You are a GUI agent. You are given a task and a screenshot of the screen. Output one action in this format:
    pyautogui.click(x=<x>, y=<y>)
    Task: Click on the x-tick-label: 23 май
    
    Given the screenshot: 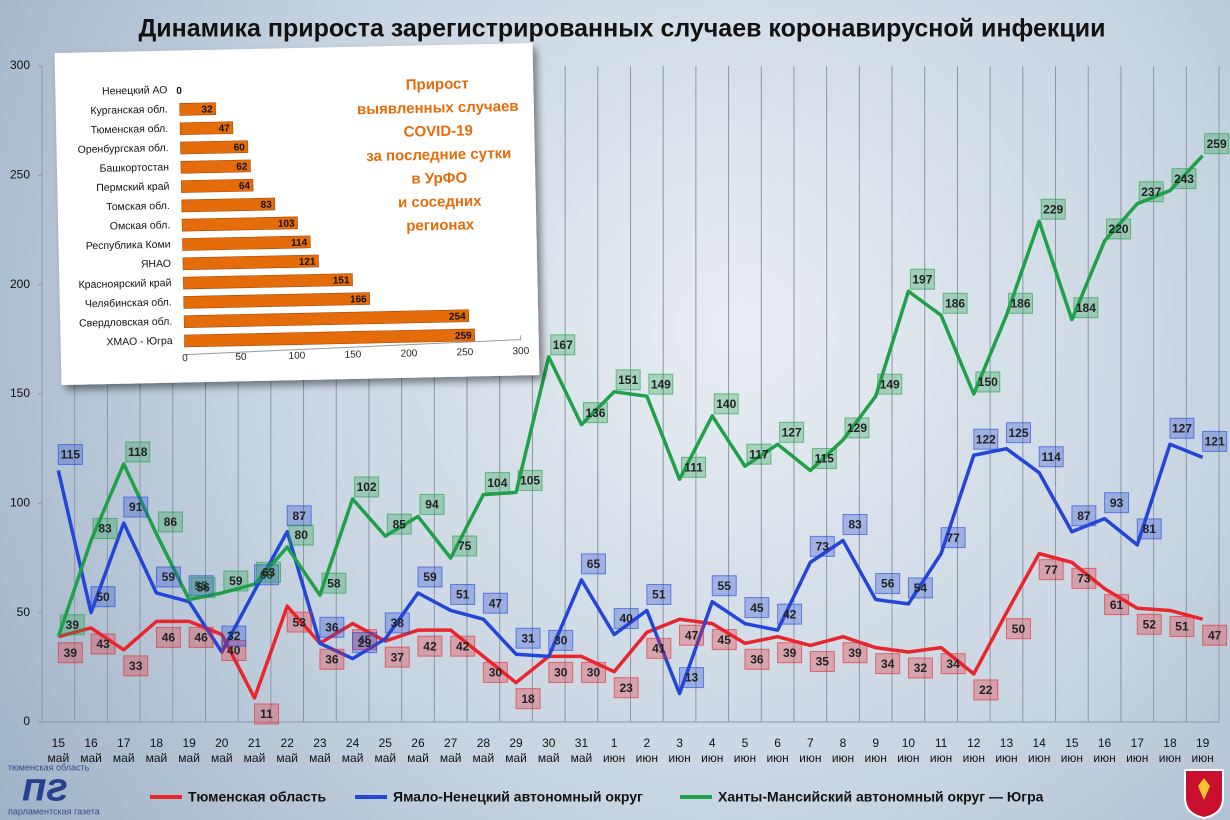 What is the action you would take?
    pyautogui.click(x=320, y=750)
    